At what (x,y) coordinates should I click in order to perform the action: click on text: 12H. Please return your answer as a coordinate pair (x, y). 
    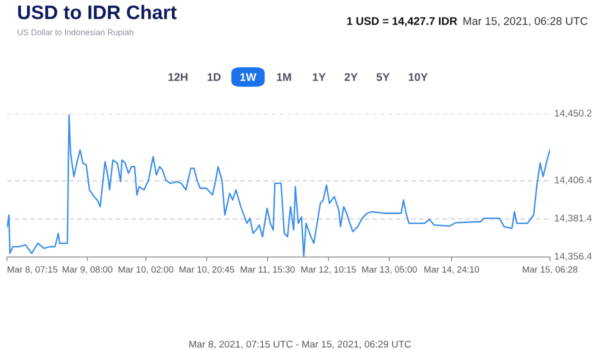
    Looking at the image, I should click on (178, 77).